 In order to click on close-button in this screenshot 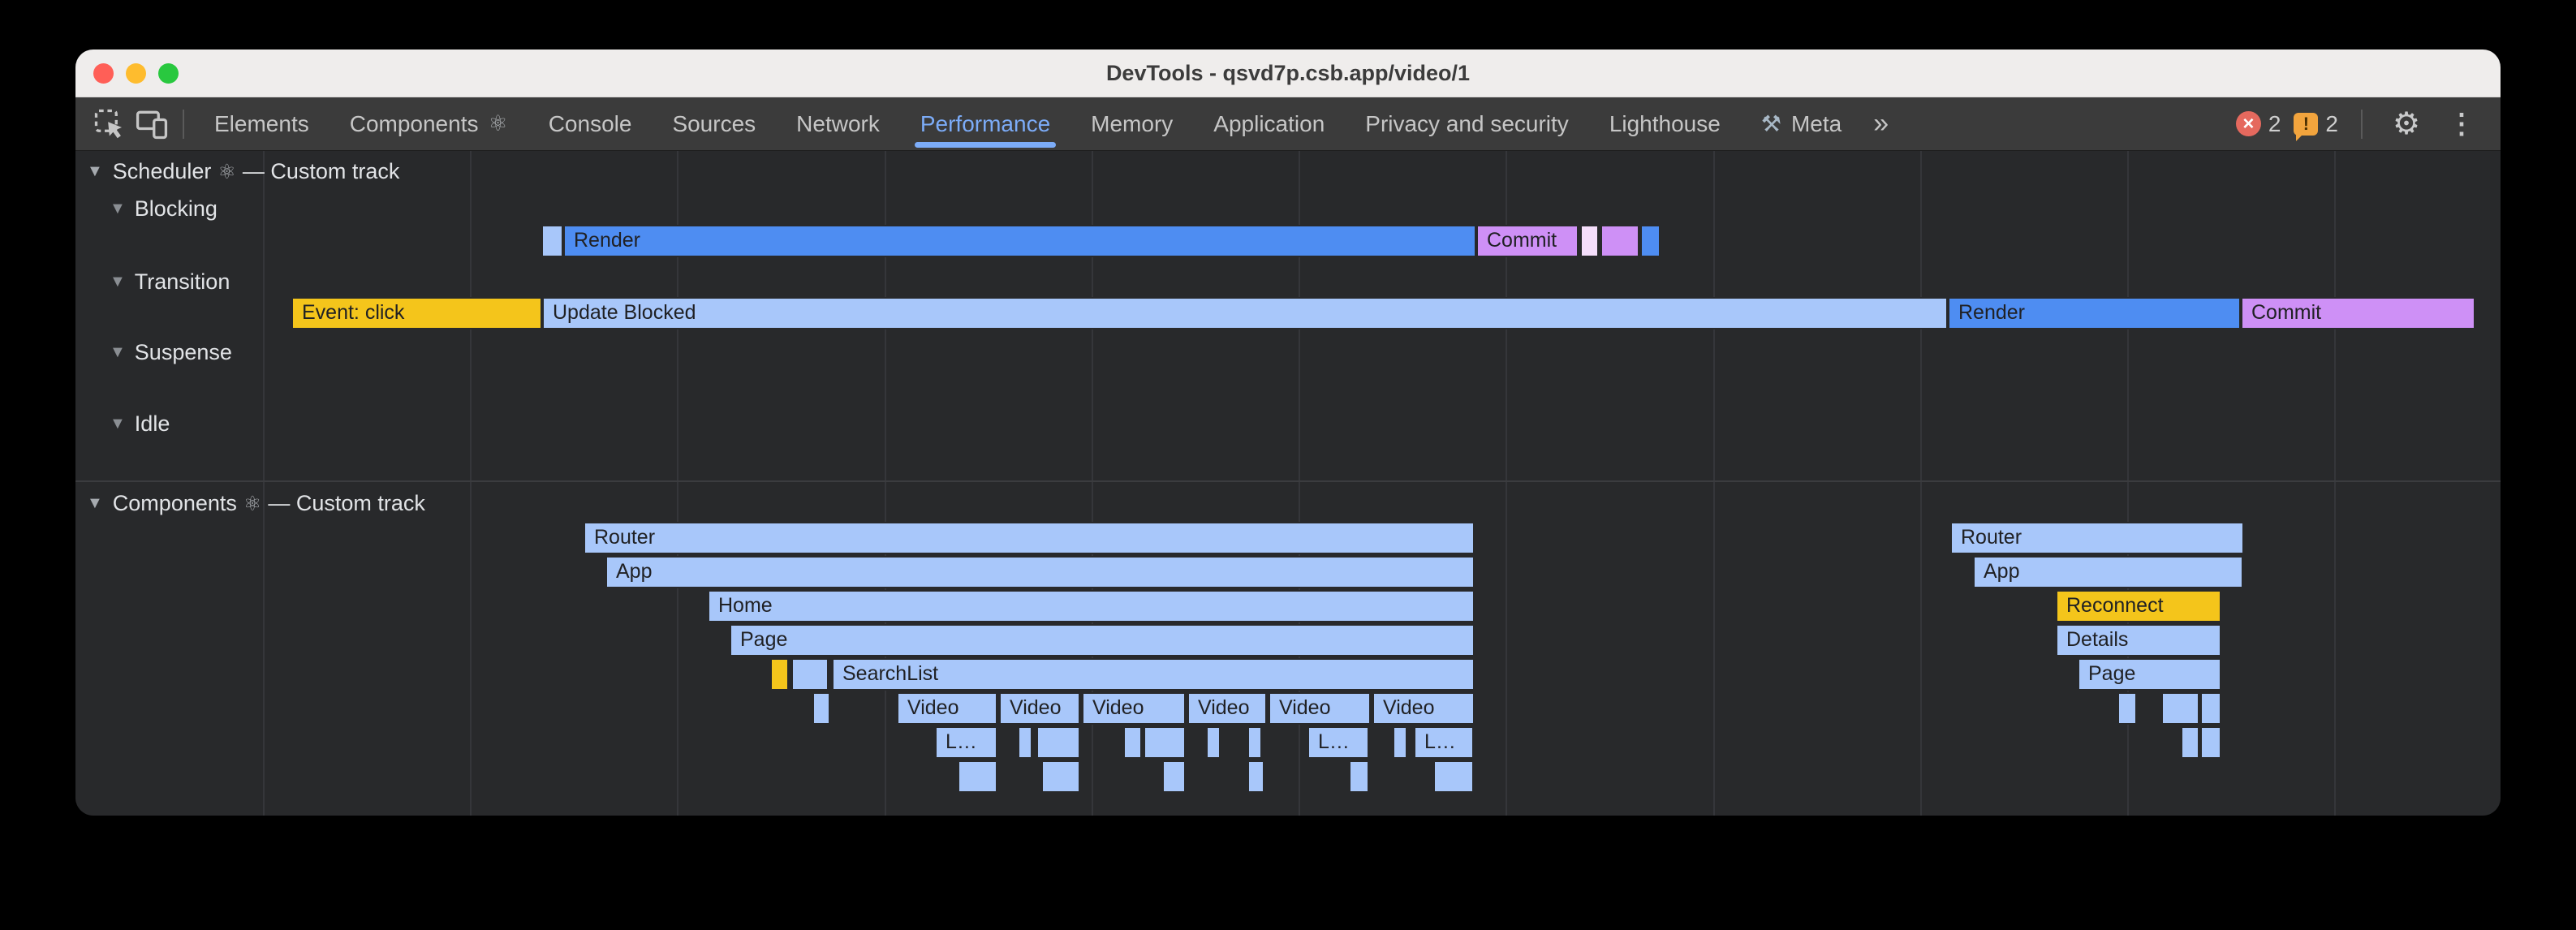, I will do `click(104, 73)`.